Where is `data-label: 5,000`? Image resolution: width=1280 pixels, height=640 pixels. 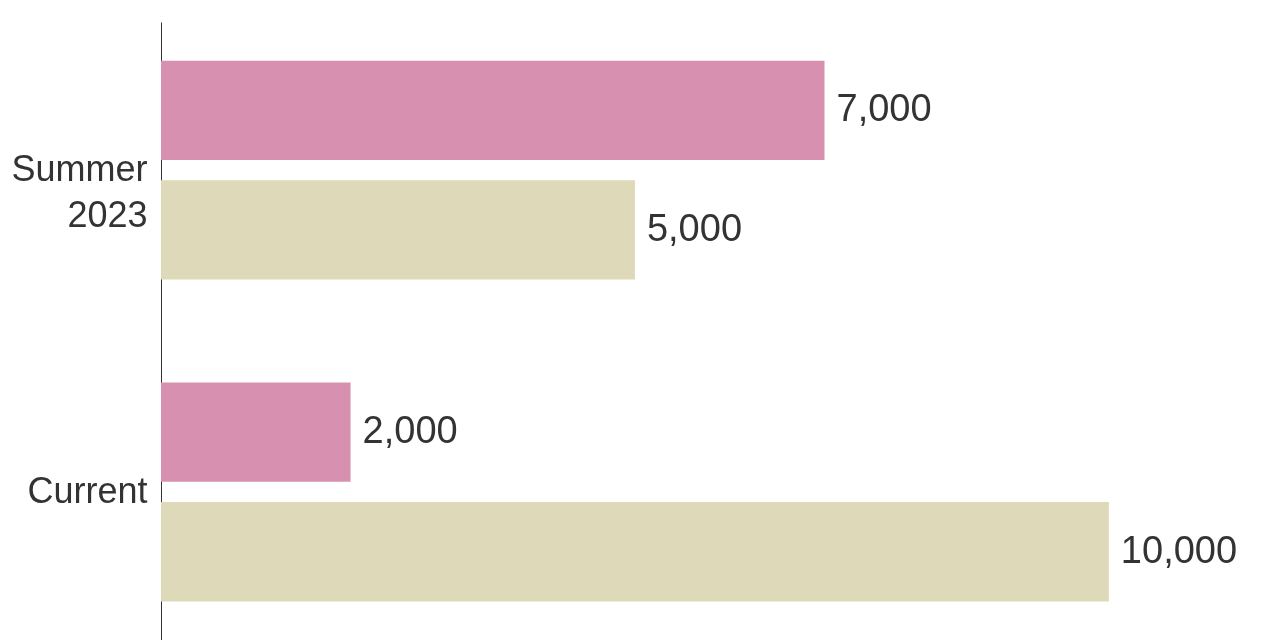
data-label: 5,000 is located at coordinates (694, 227).